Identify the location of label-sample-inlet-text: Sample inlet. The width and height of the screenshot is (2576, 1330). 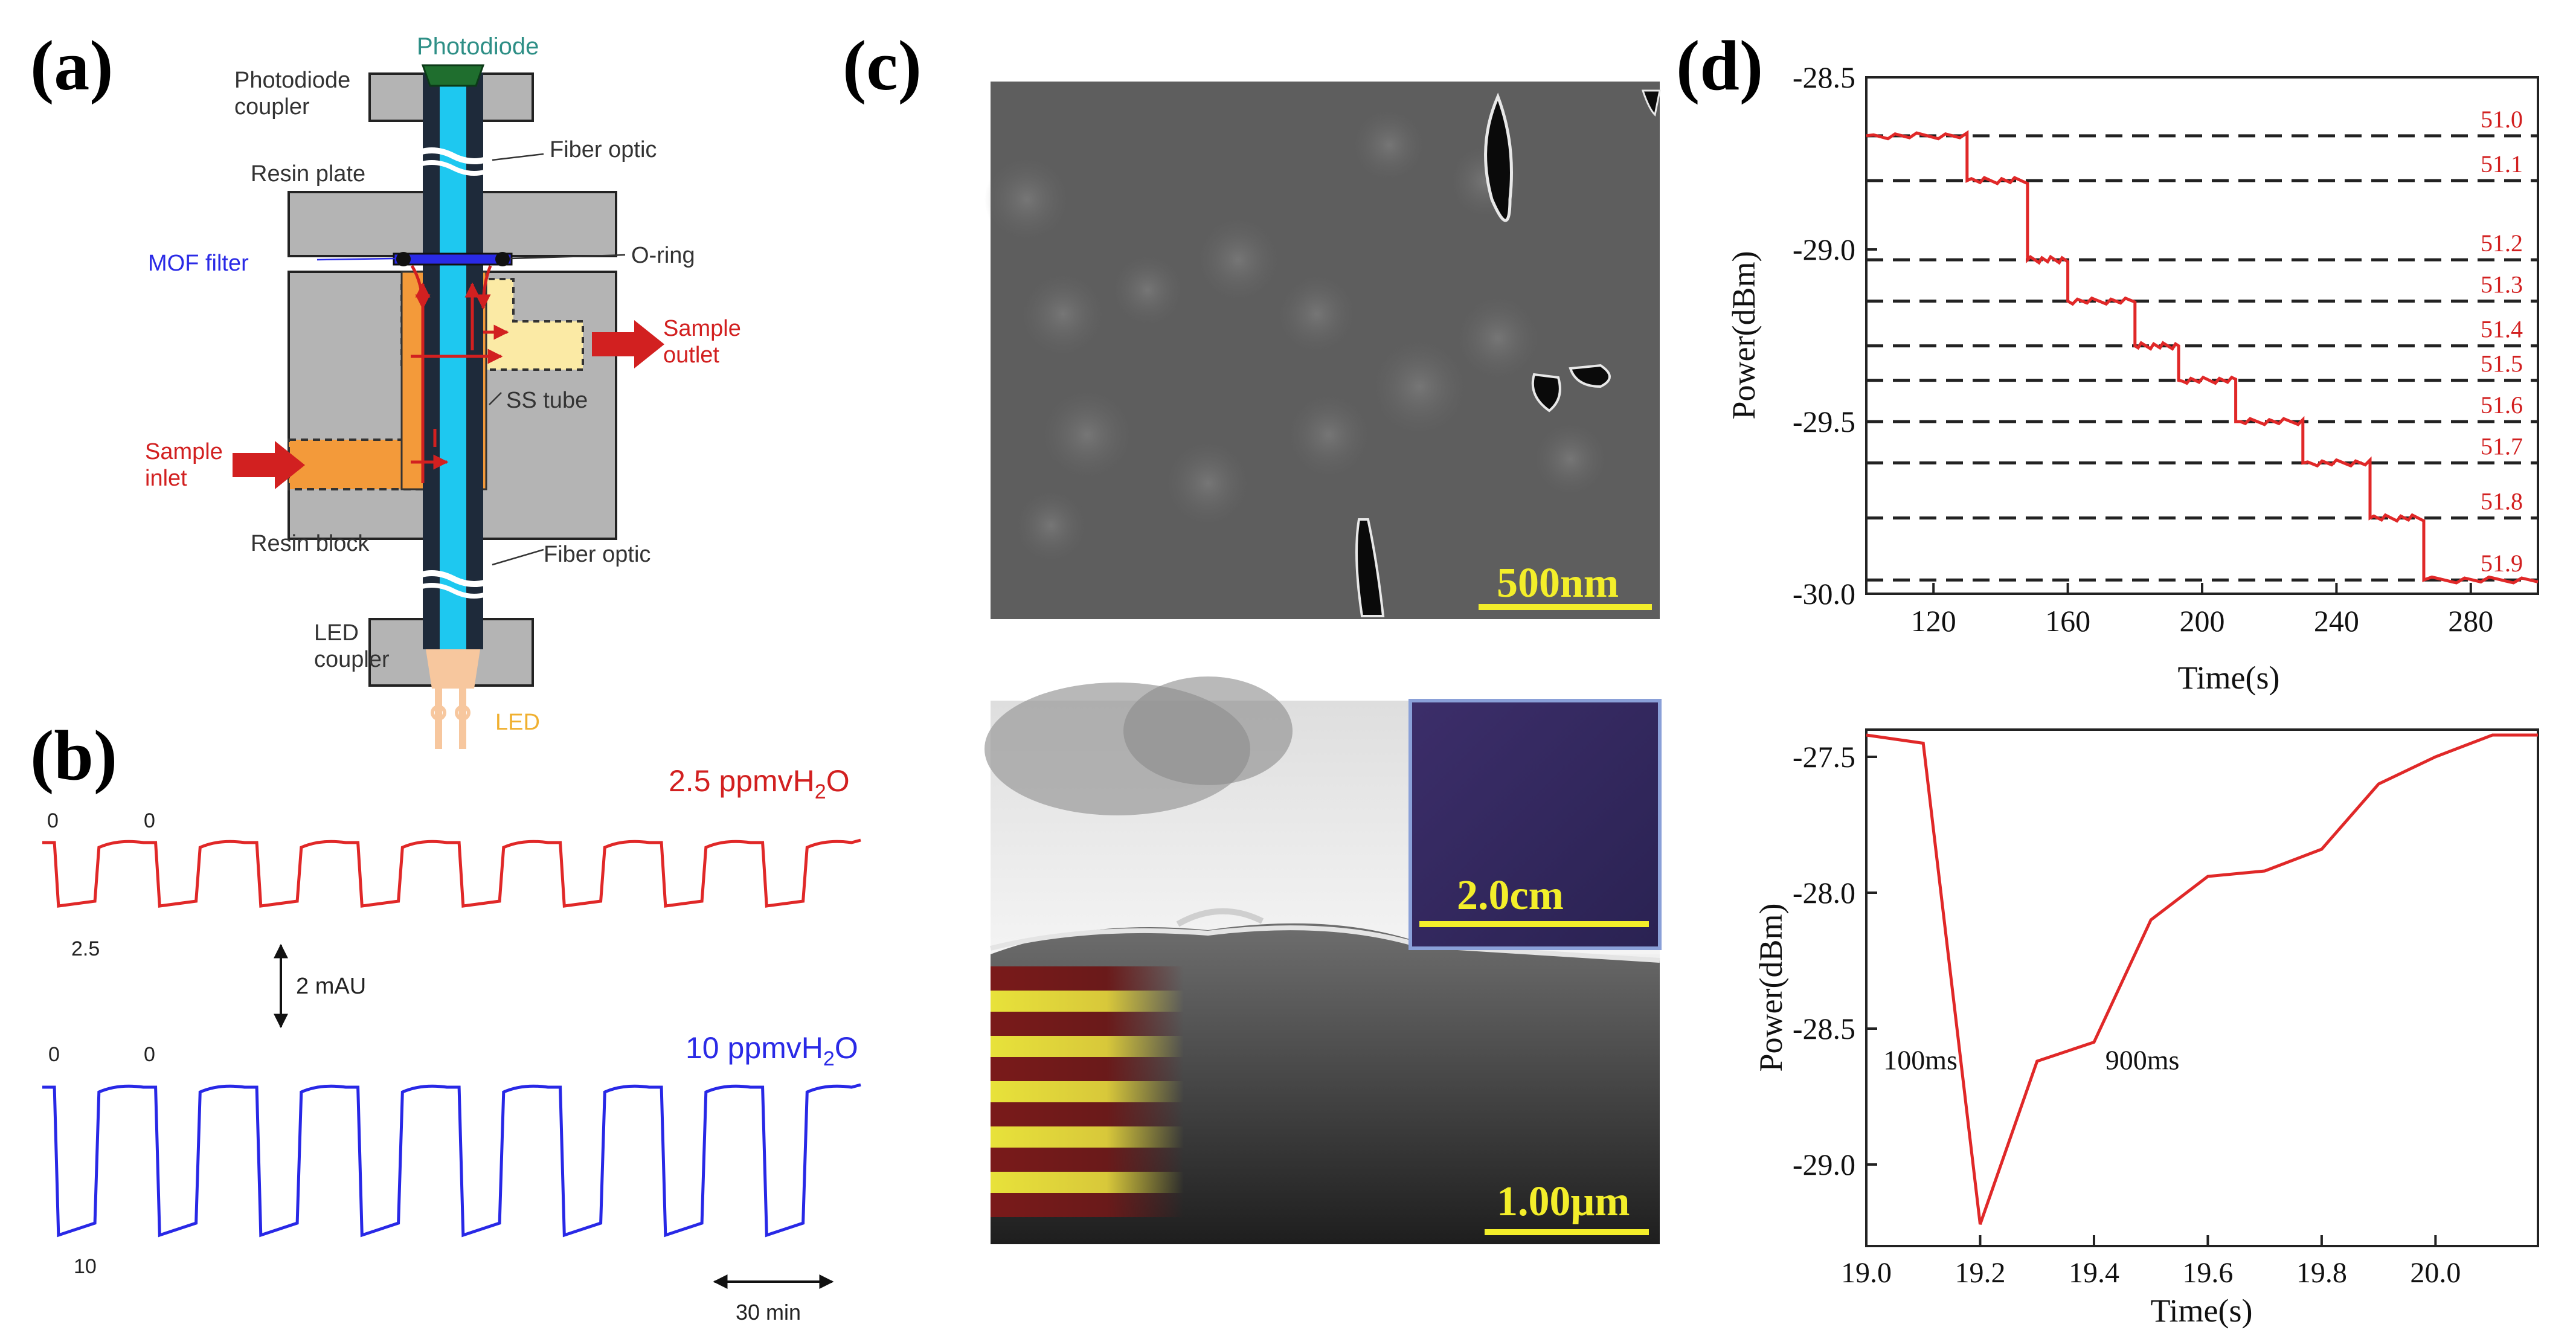
(184, 465).